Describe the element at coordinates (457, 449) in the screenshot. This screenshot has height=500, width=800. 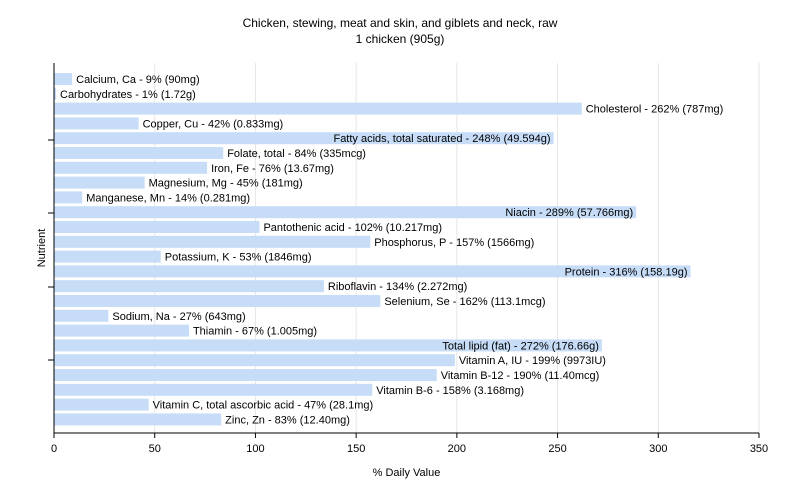
I see `x-tick-label: 200` at that location.